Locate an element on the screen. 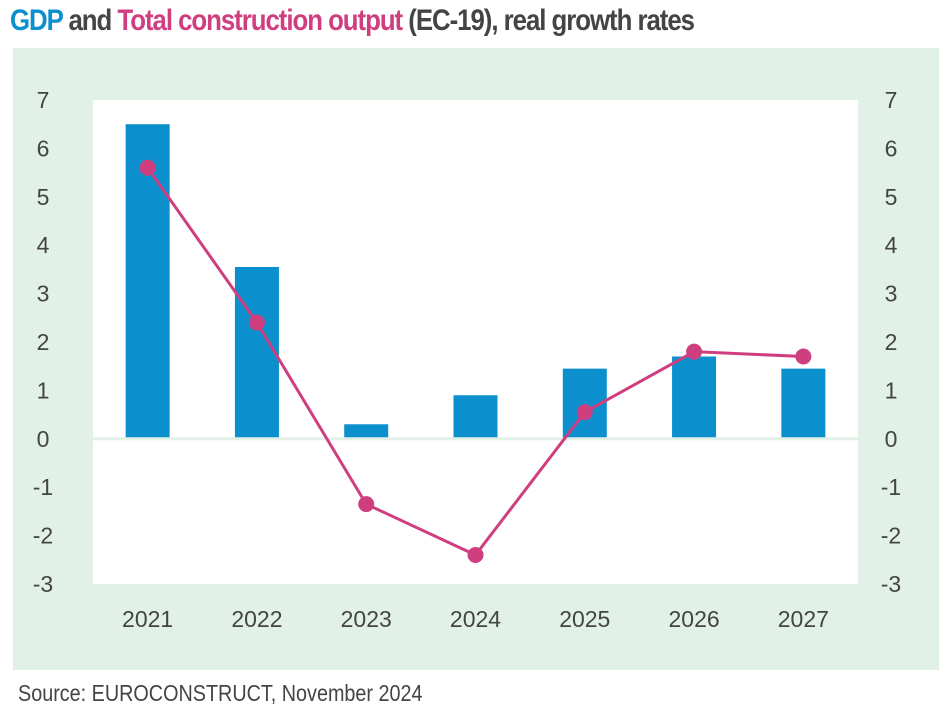  y-tick-left: 1 is located at coordinates (43, 390).